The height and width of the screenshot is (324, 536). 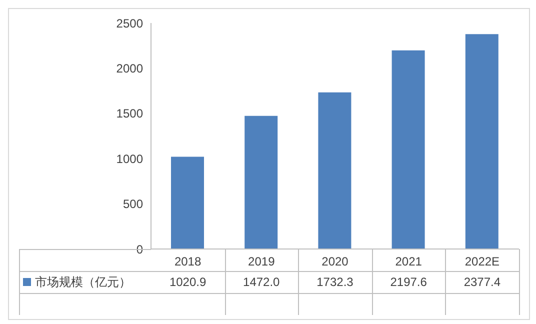 I want to click on data-label: 1732.3, so click(x=335, y=282).